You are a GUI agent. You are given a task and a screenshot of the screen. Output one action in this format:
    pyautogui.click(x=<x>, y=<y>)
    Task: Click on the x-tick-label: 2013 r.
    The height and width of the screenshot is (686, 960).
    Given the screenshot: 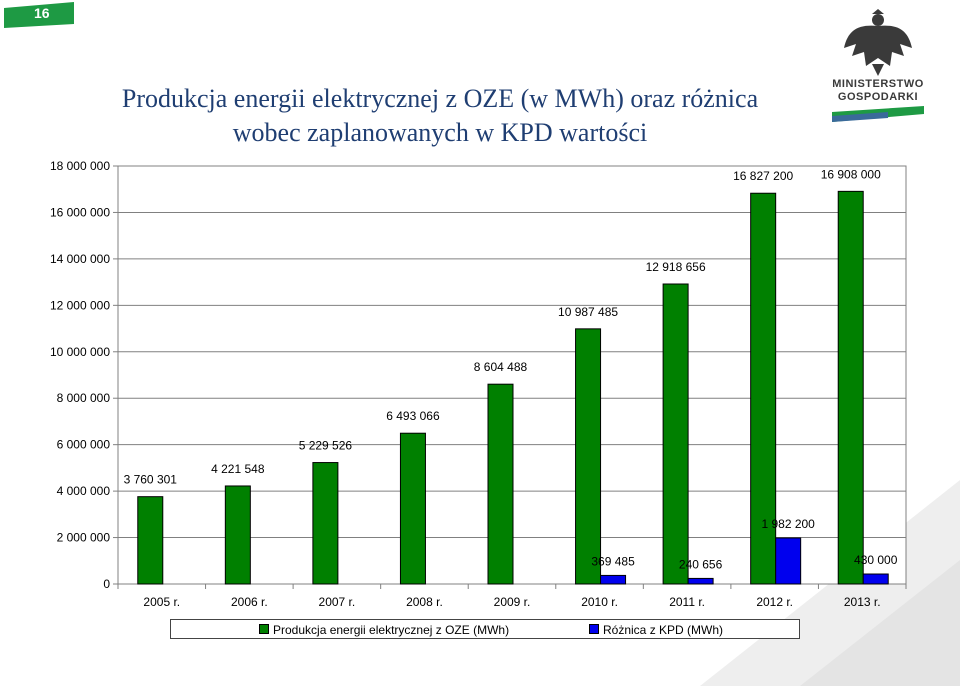 What is the action you would take?
    pyautogui.click(x=862, y=602)
    